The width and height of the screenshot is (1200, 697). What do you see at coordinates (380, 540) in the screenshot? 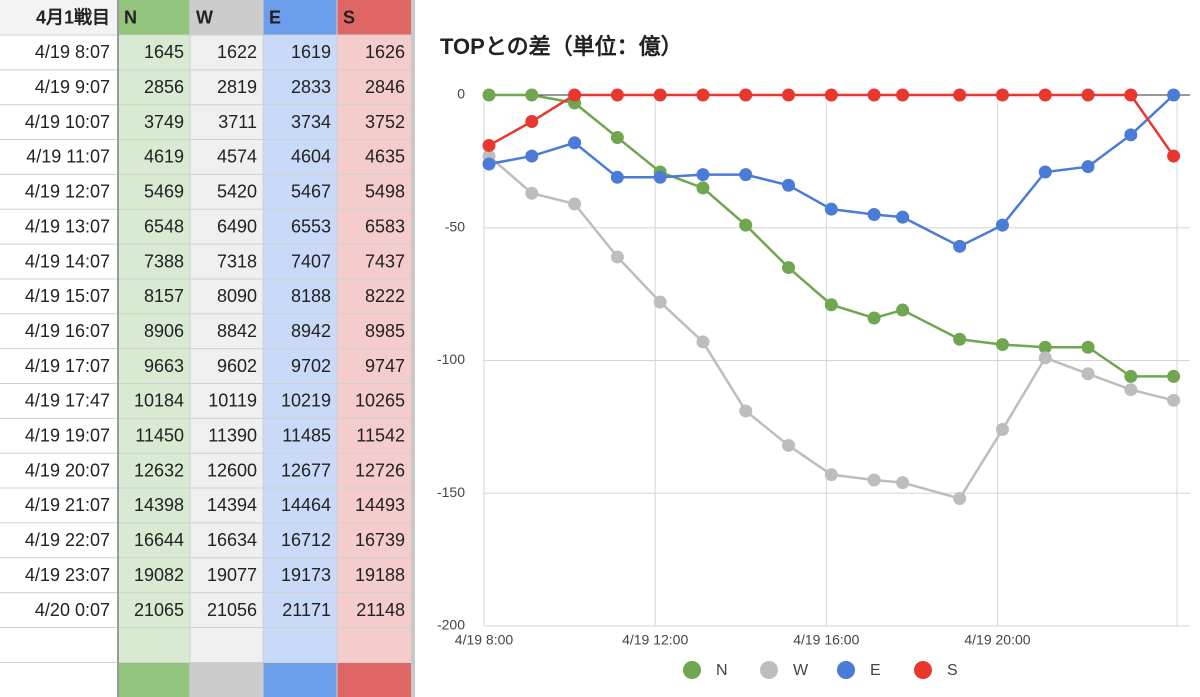
I see `value-cell: 16739` at bounding box center [380, 540].